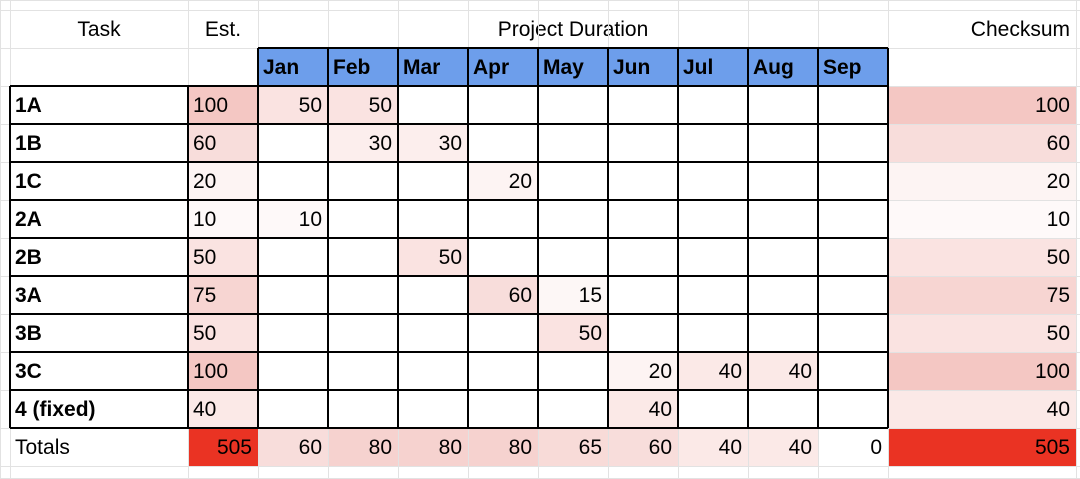  I want to click on checksum-cell: 50, so click(982, 333).